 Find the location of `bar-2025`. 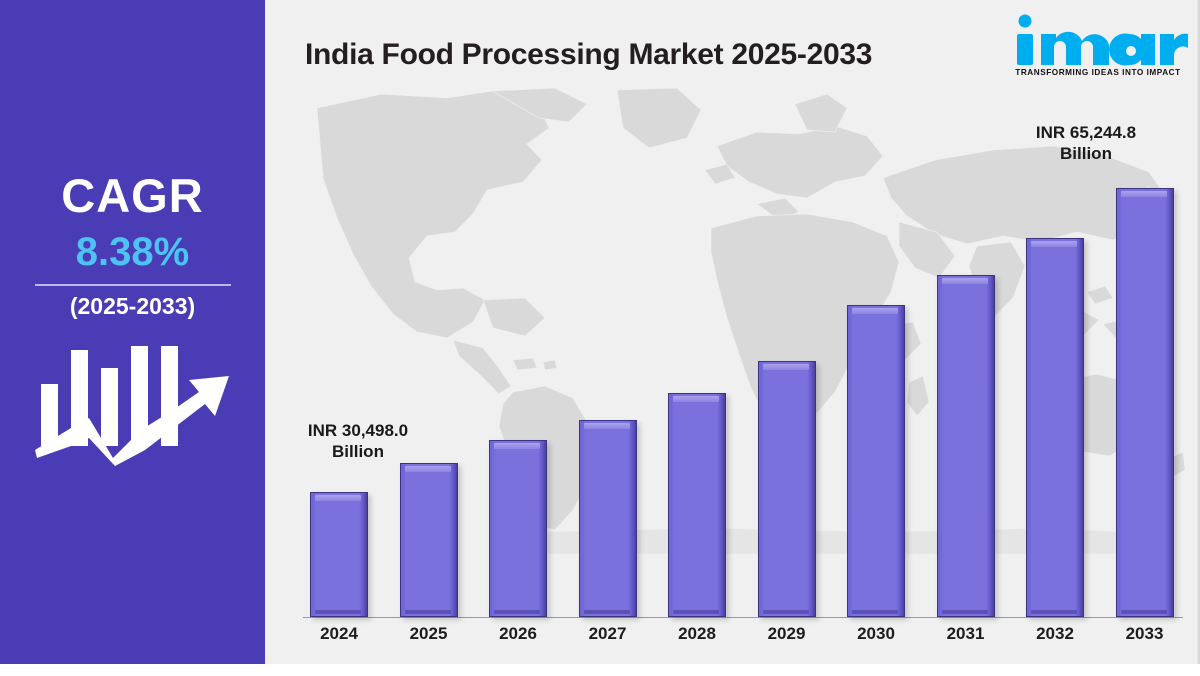

bar-2025 is located at coordinates (428, 540).